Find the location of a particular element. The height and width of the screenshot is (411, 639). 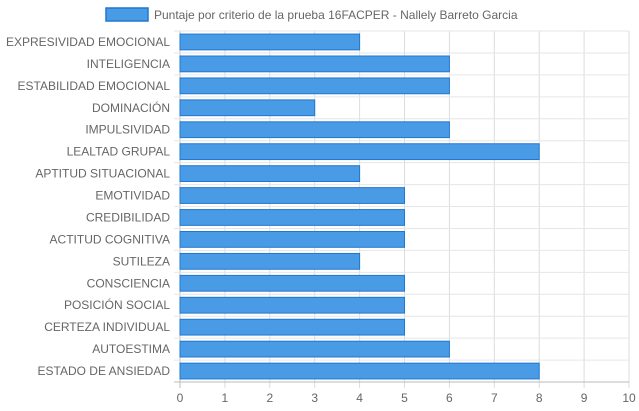

x-tick-label: 1 is located at coordinates (225, 398).